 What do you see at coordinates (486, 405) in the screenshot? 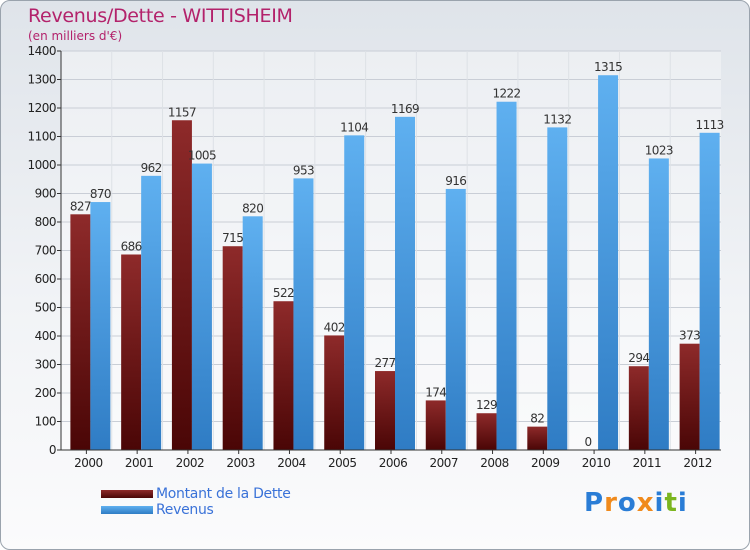
I see `data-label-dette-2008: 129` at bounding box center [486, 405].